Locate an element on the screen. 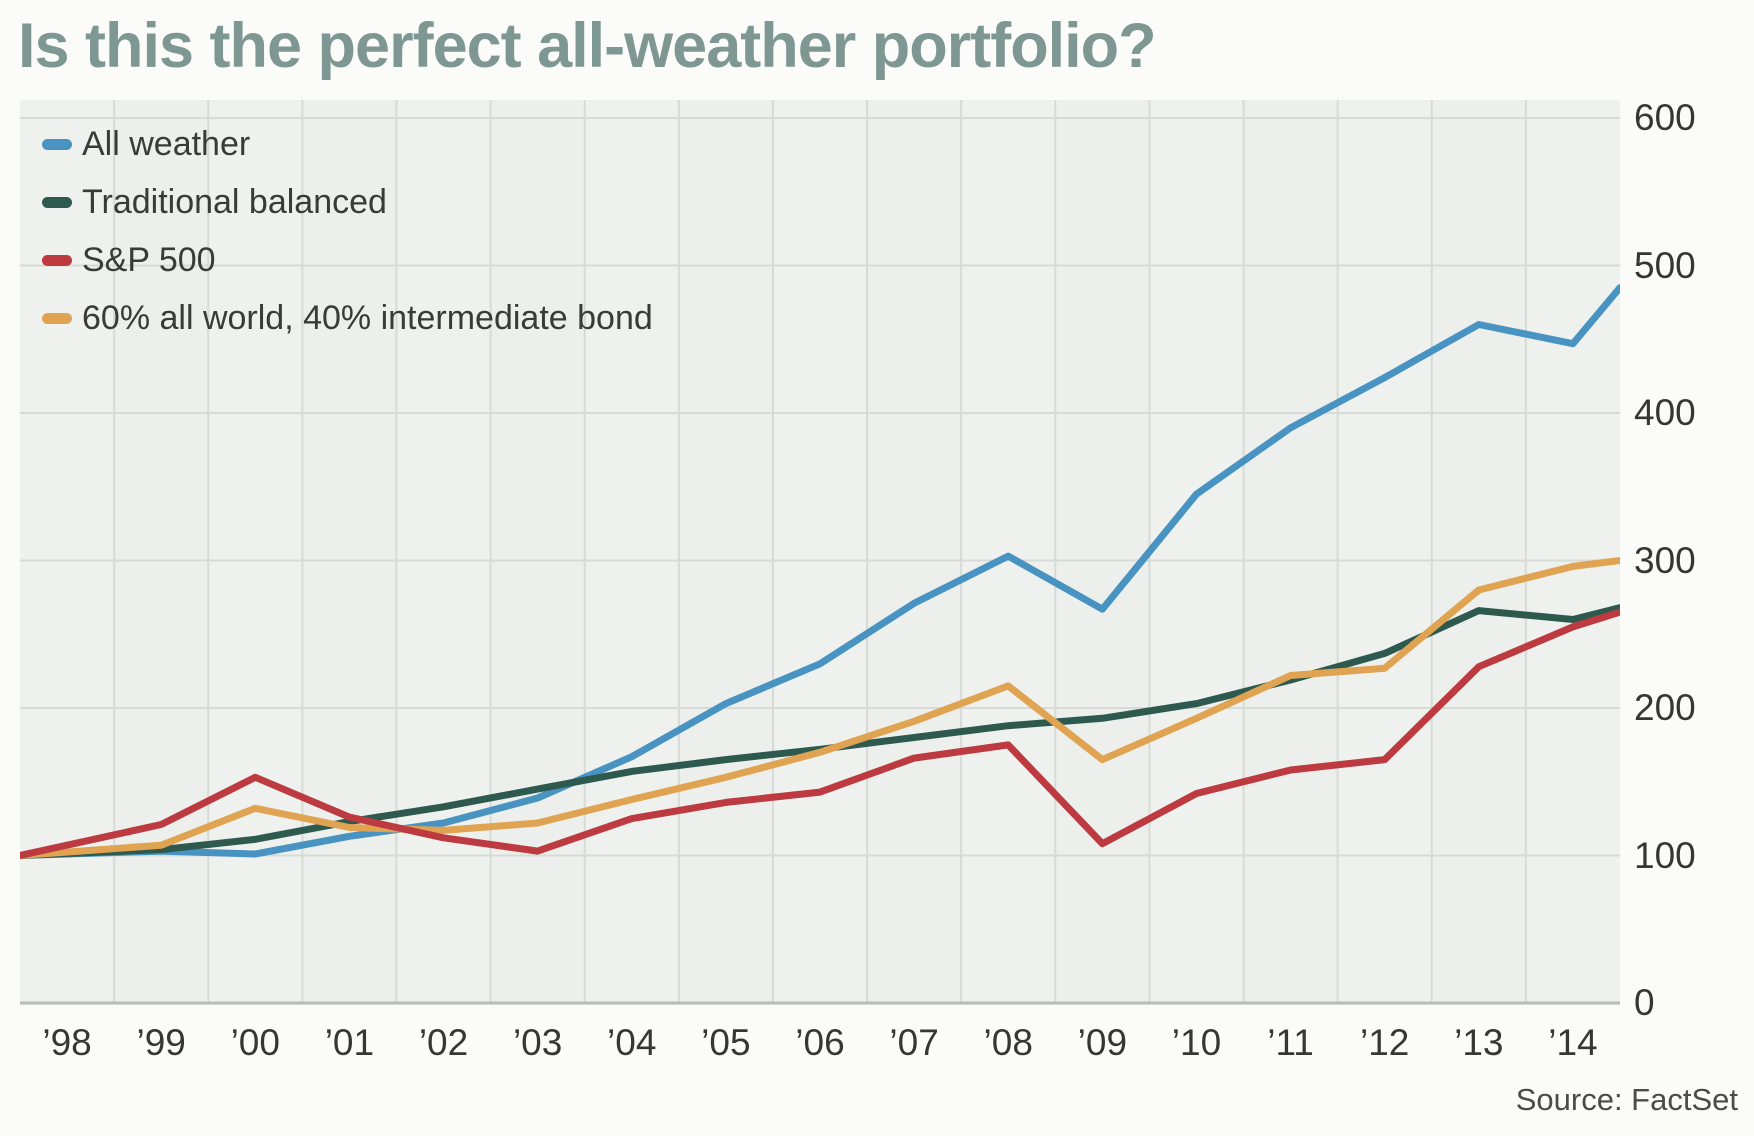 The height and width of the screenshot is (1136, 1754). x-tick-label: ’99 is located at coordinates (161, 1042).